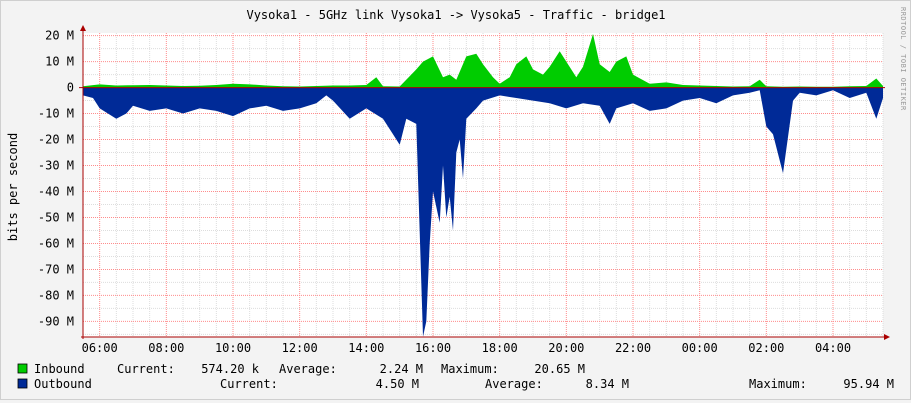 This screenshot has width=911, height=403. Describe the element at coordinates (56, 243) in the screenshot. I see `y-tick-label: -60 M` at that location.